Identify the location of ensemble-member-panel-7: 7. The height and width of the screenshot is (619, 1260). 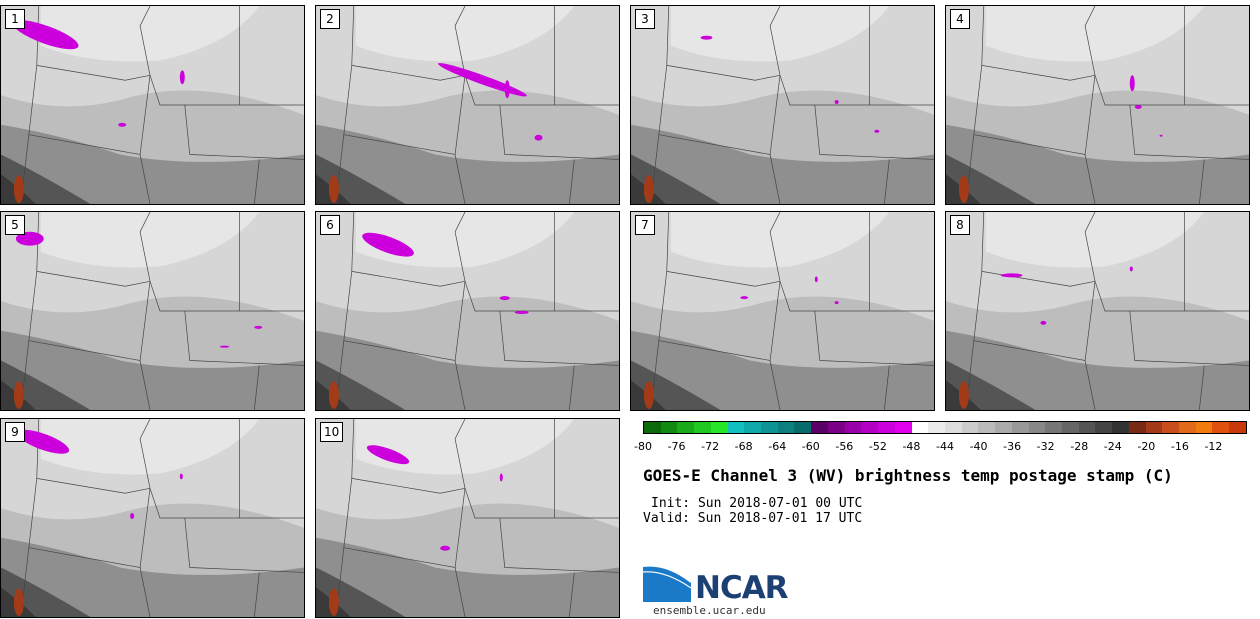
(782, 311).